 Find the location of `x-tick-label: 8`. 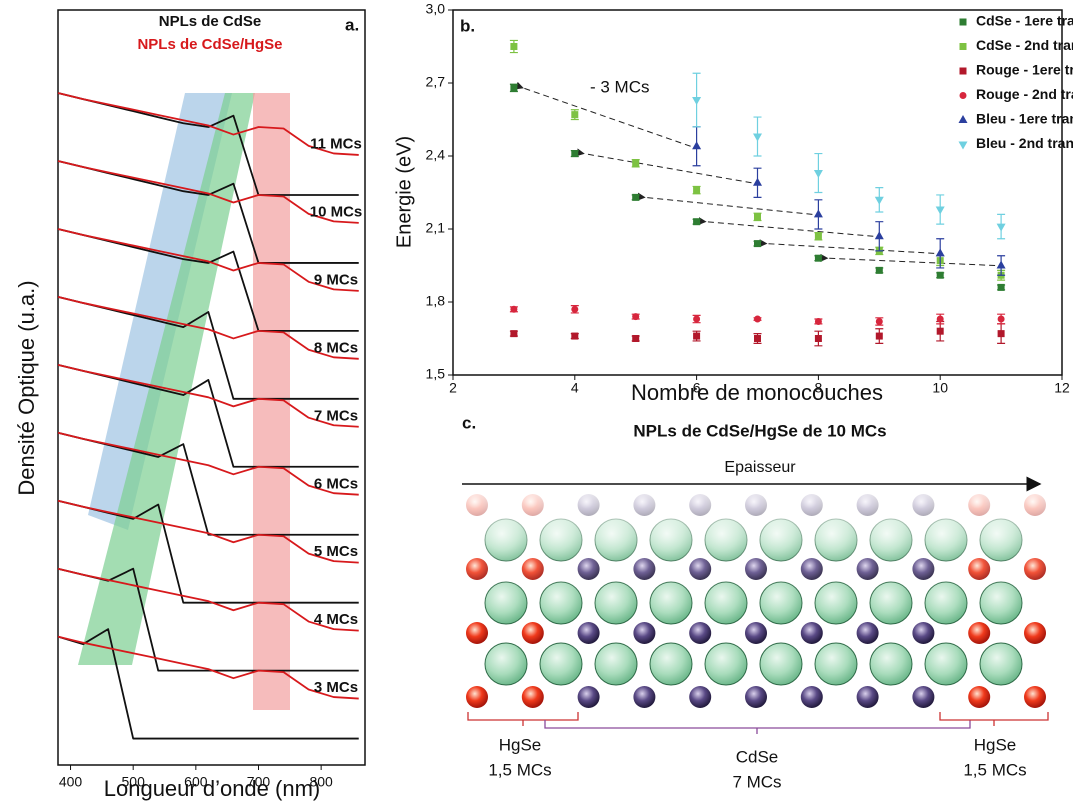

x-tick-label: 8 is located at coordinates (819, 388).